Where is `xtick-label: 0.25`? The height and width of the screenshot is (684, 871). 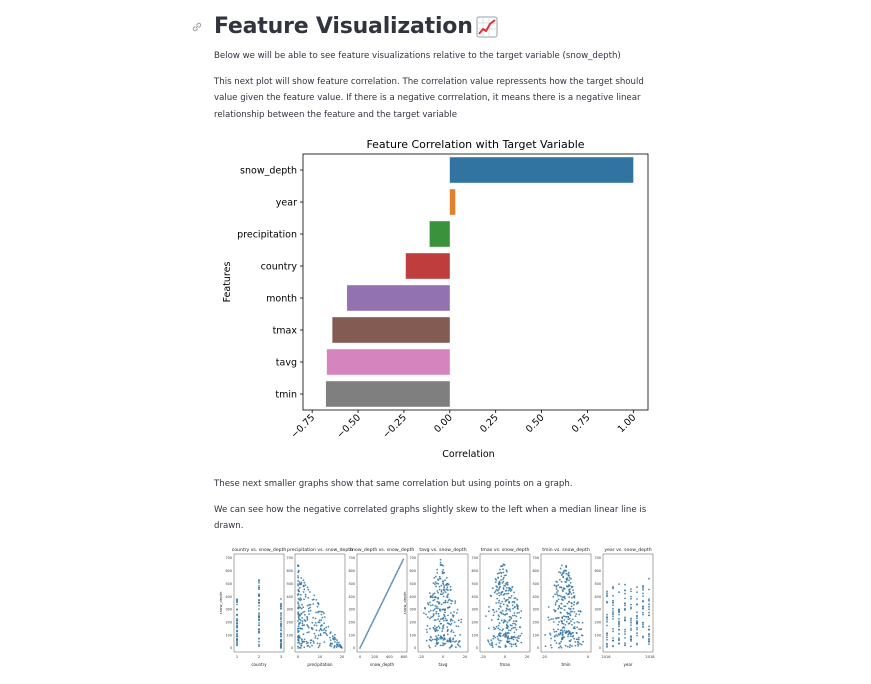 xtick-label: 0.25 is located at coordinates (489, 423).